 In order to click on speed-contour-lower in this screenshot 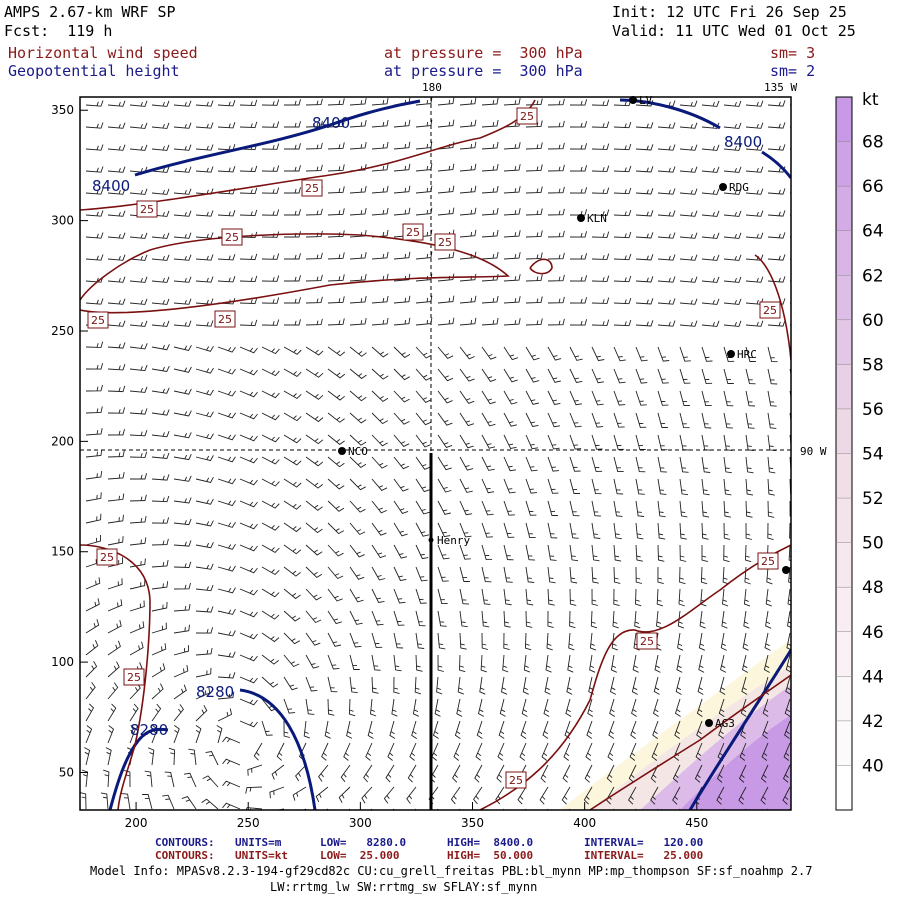, I will do `click(635, 677)`.